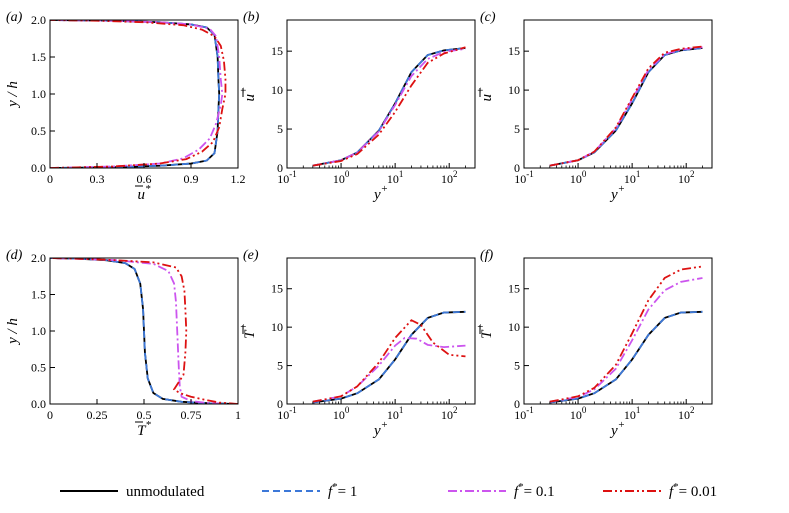 Image resolution: width=789 pixels, height=513 pixels. What do you see at coordinates (251, 255) in the screenshot?
I see `panel-label: (e)` at bounding box center [251, 255].